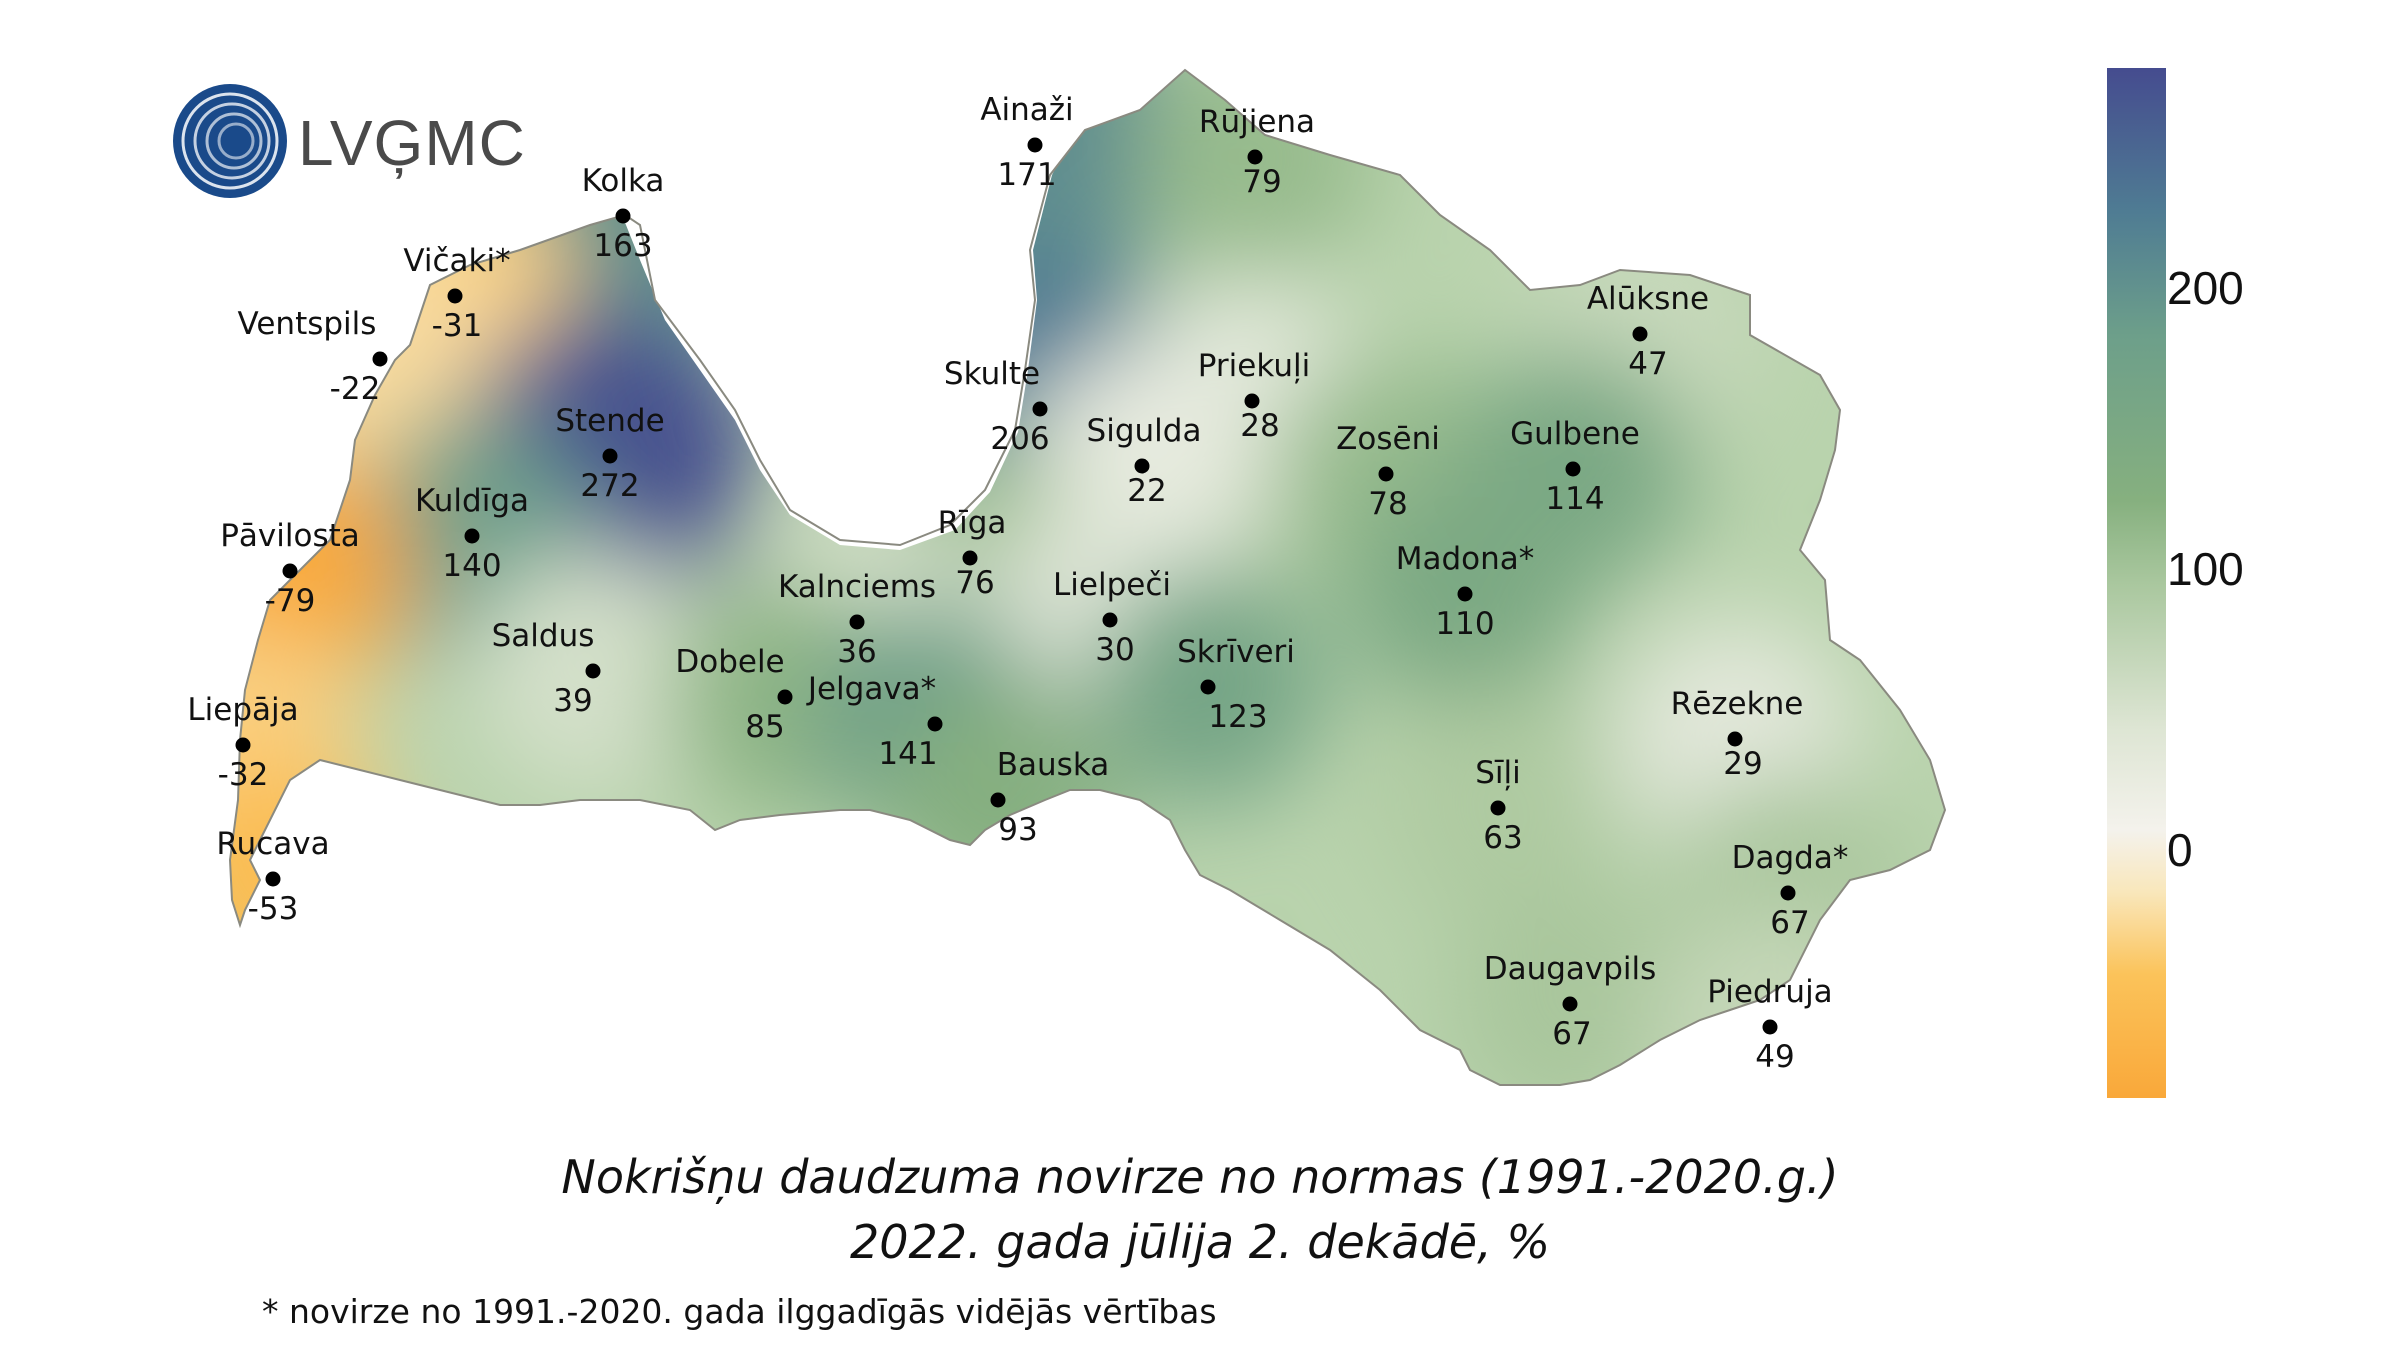 The width and height of the screenshot is (2400, 1350). I want to click on station-marker: Ainaži 171, so click(1026, 142).